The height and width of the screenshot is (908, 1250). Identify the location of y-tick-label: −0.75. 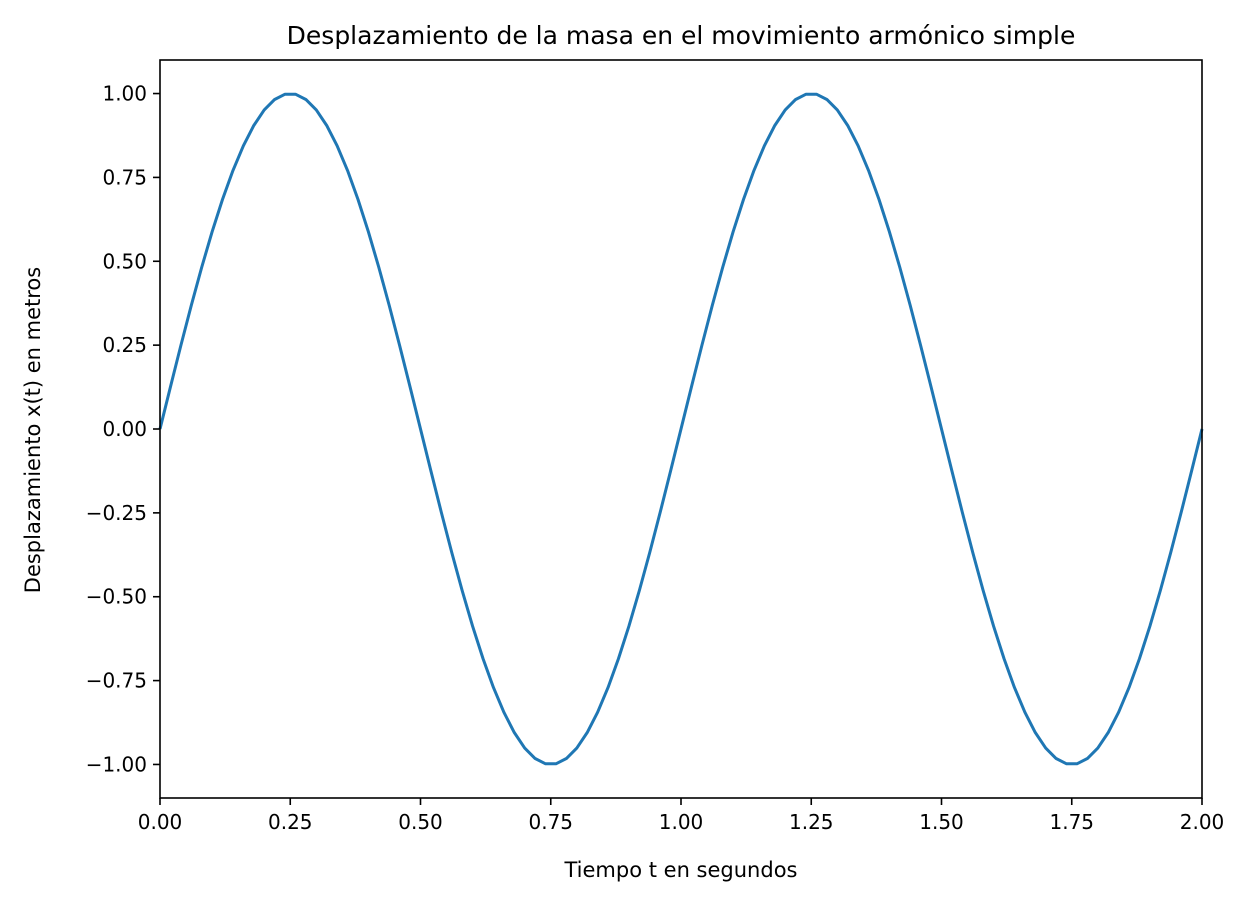
(116, 681).